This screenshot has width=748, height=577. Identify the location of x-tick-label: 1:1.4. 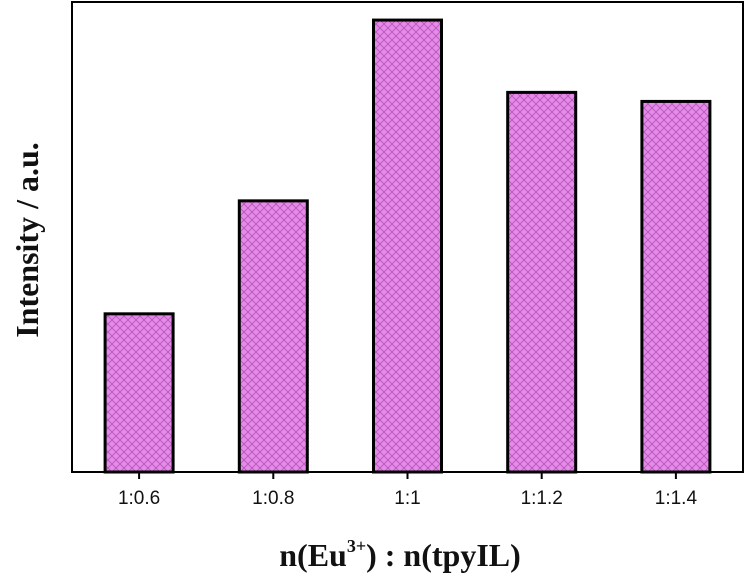
(676, 498).